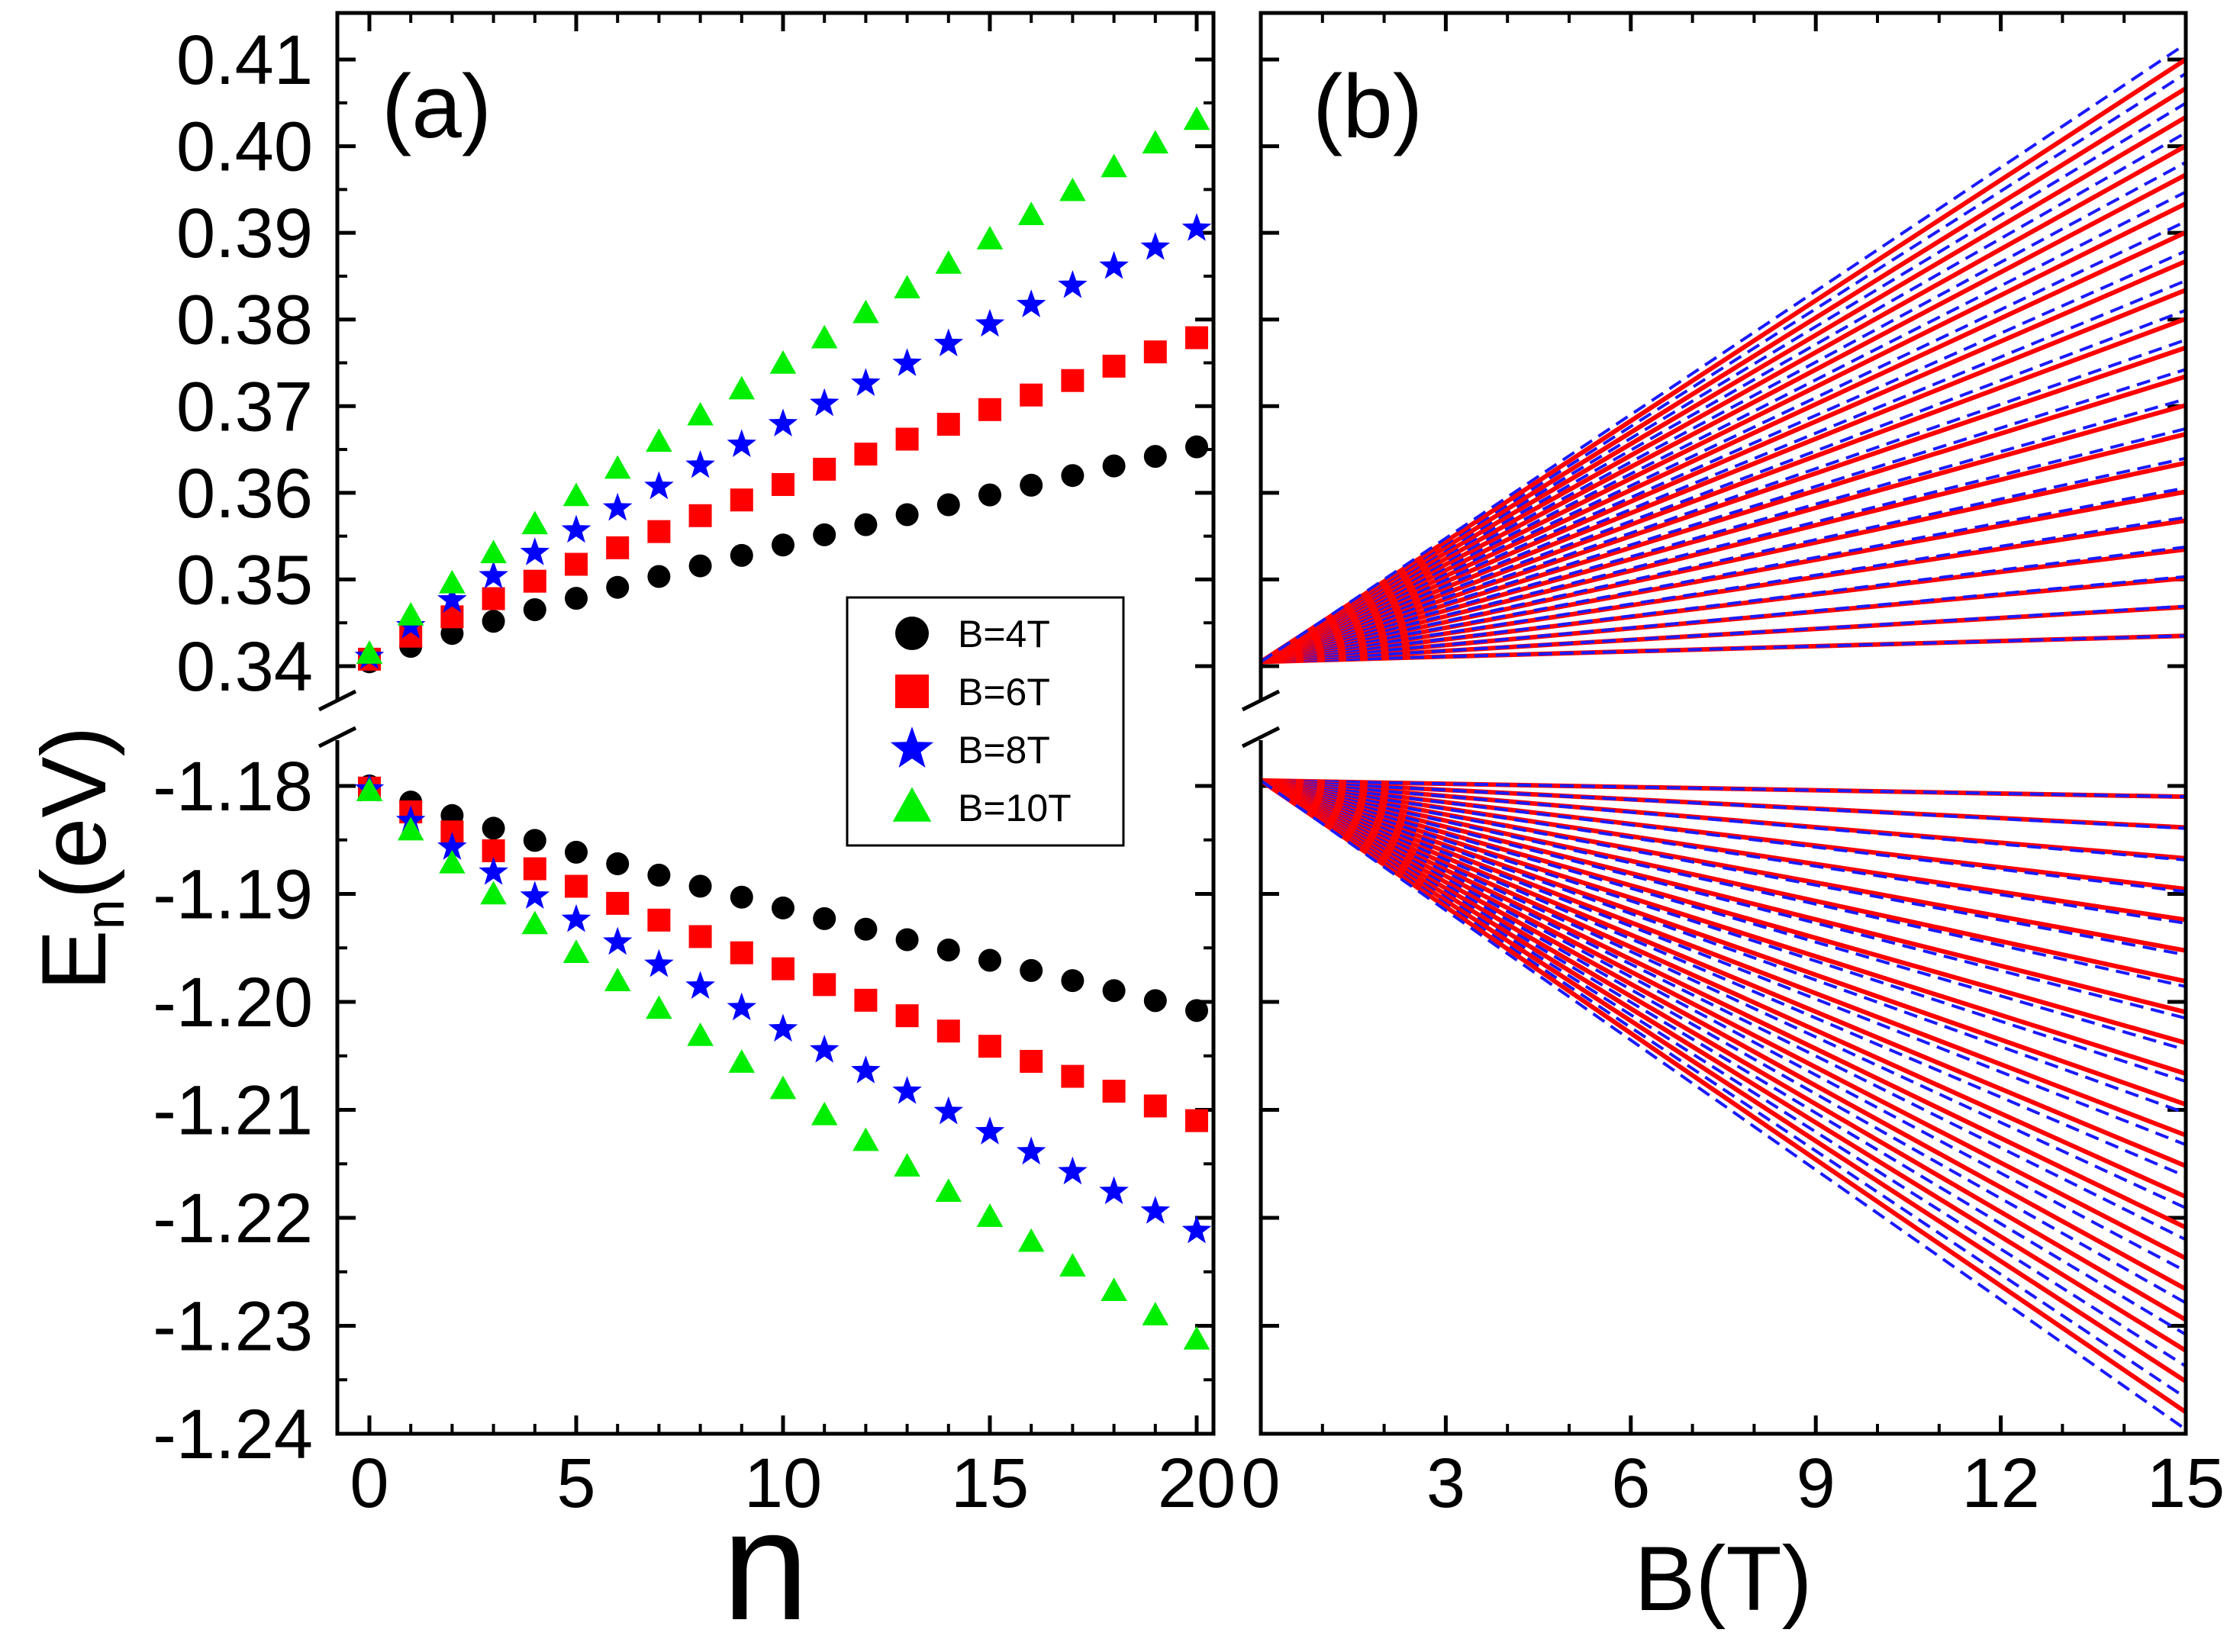  What do you see at coordinates (1630, 1483) in the screenshot?
I see `x-tick-label: 6` at bounding box center [1630, 1483].